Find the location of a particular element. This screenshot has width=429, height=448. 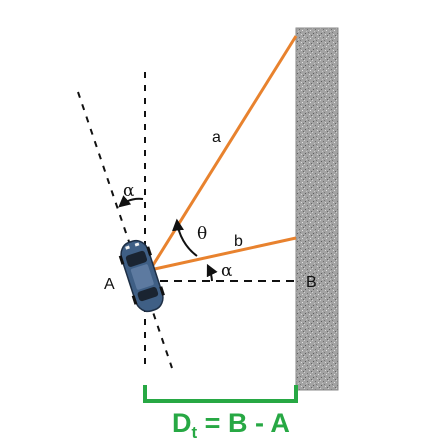

point-b-label: B is located at coordinates (311, 282).